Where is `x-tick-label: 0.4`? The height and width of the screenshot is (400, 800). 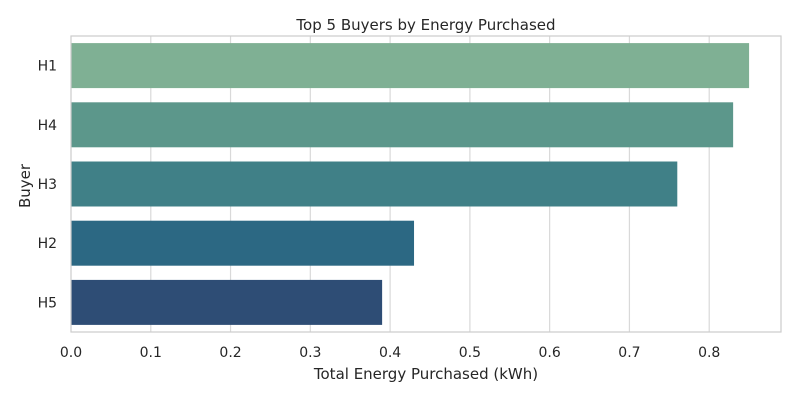
x-tick-label: 0.4 is located at coordinates (390, 353).